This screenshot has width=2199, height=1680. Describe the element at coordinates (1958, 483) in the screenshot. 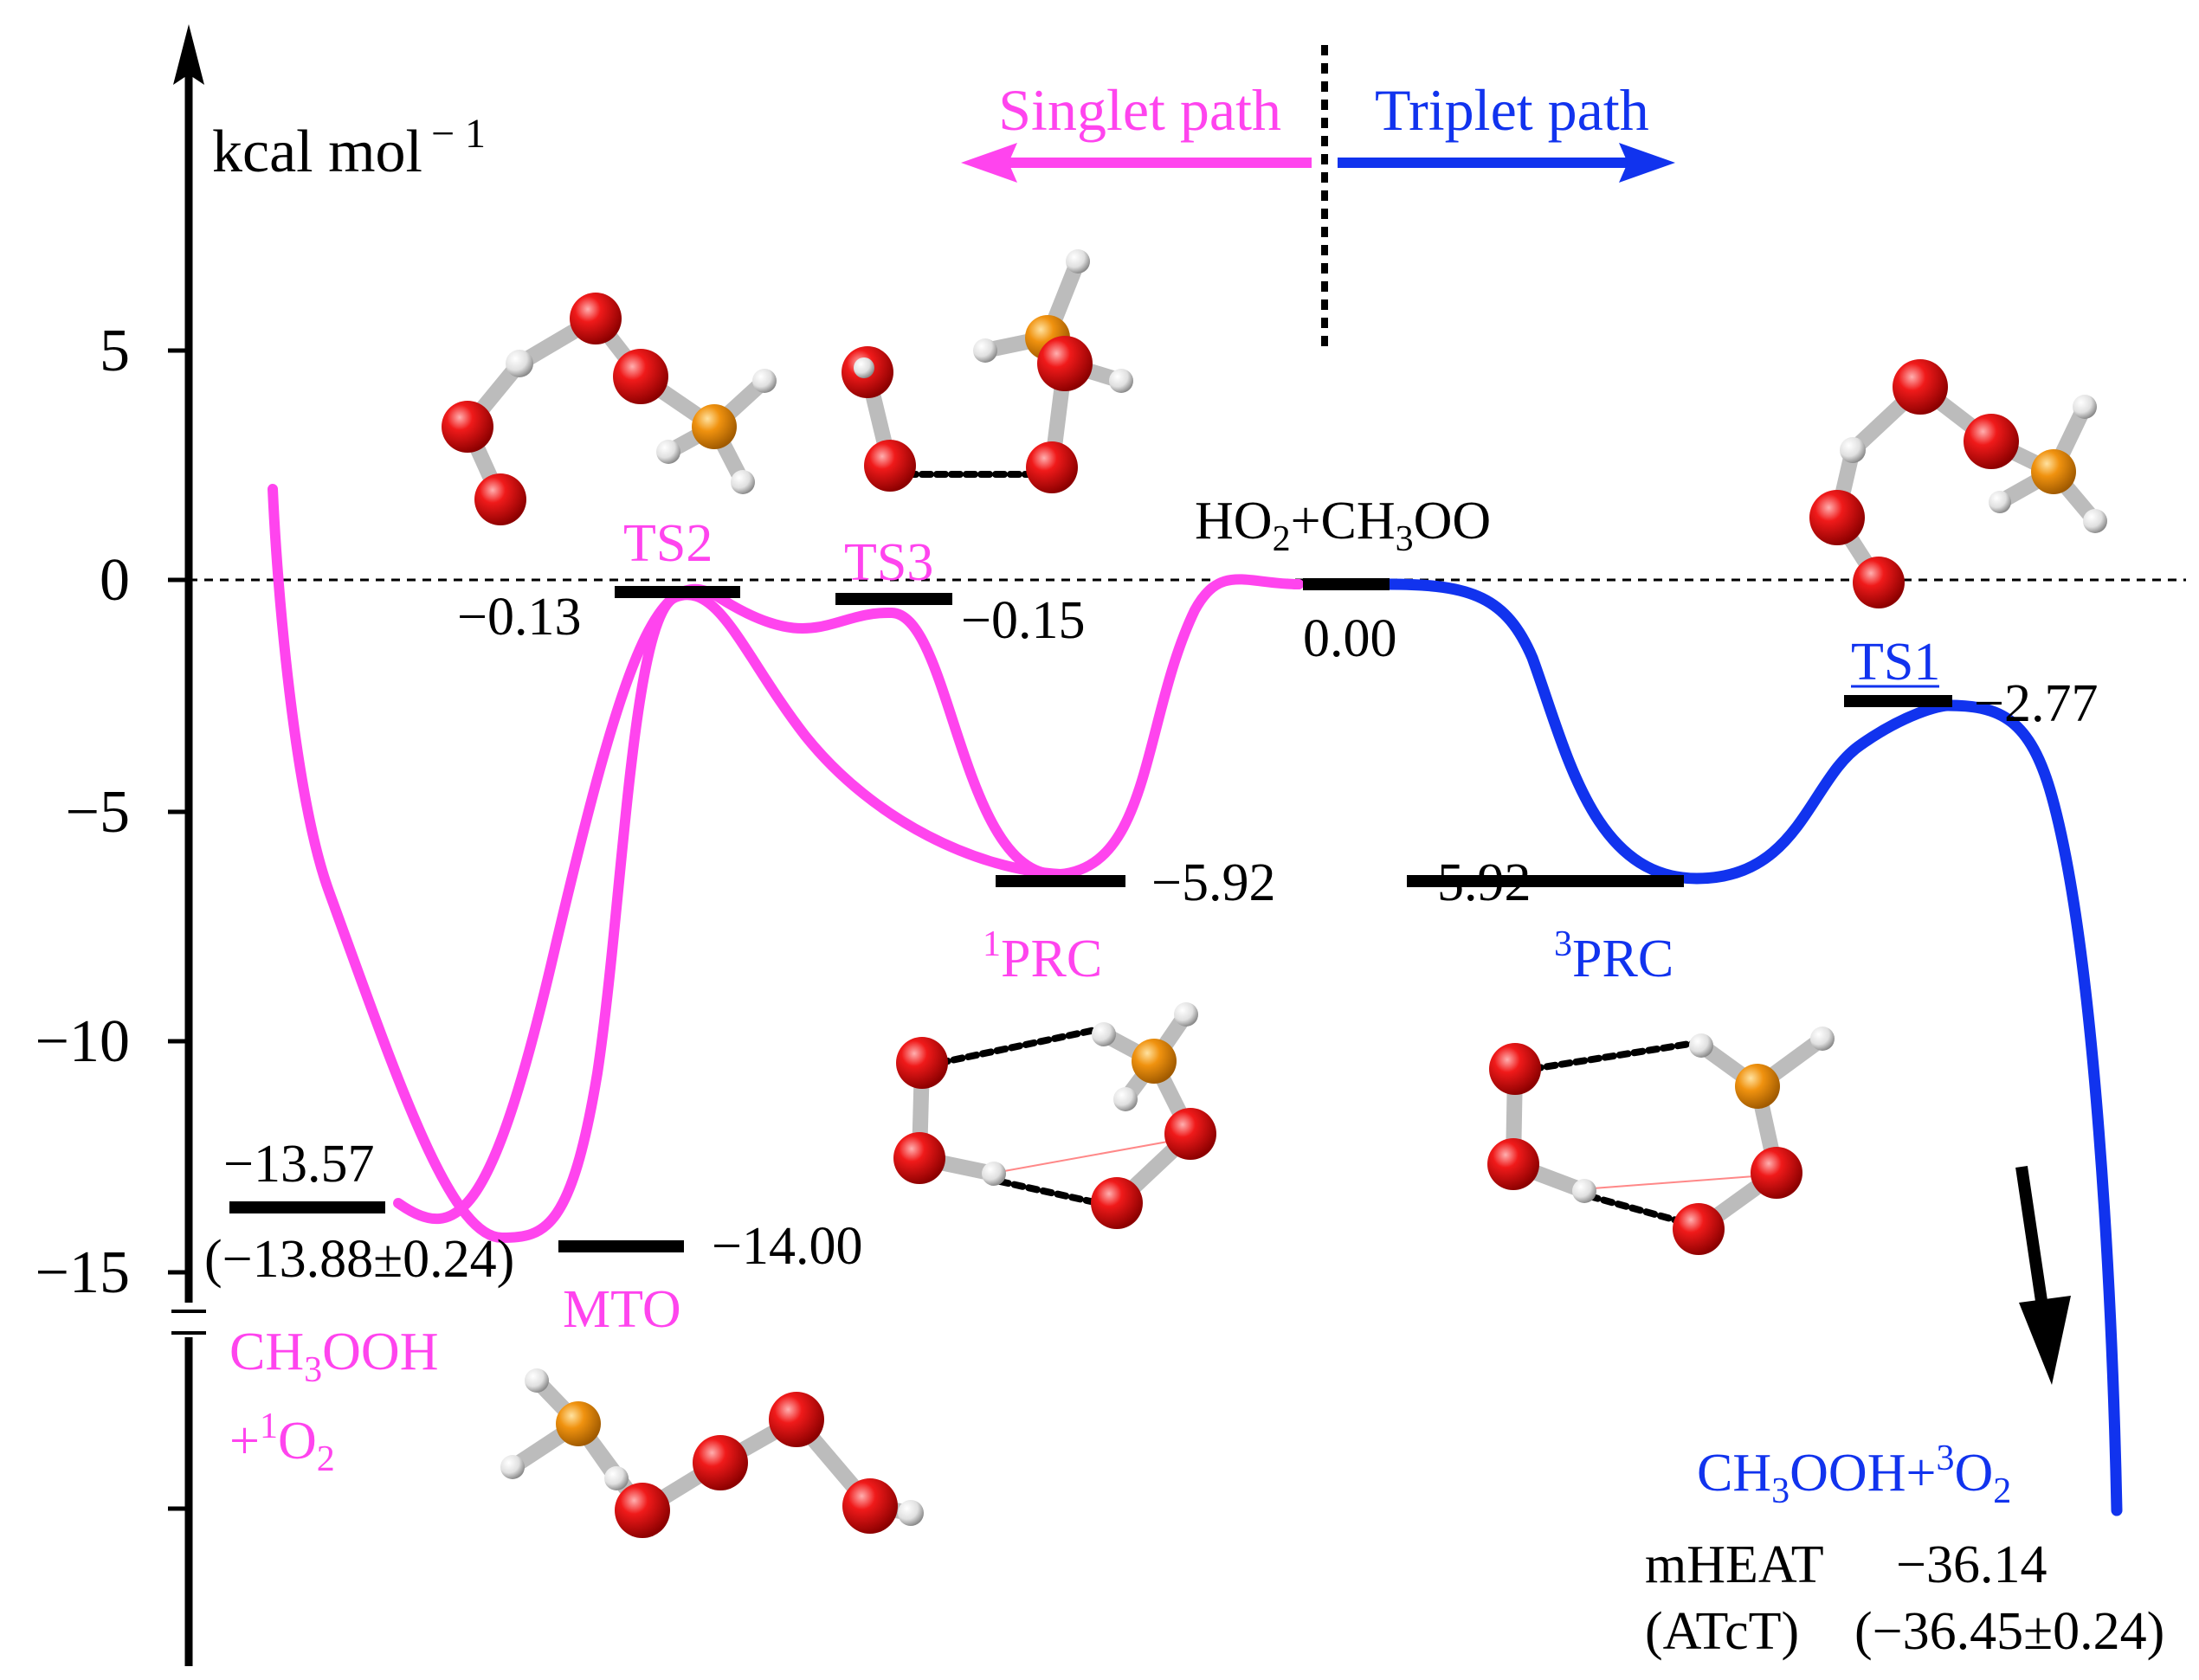

I see `molecule-ts1` at that location.